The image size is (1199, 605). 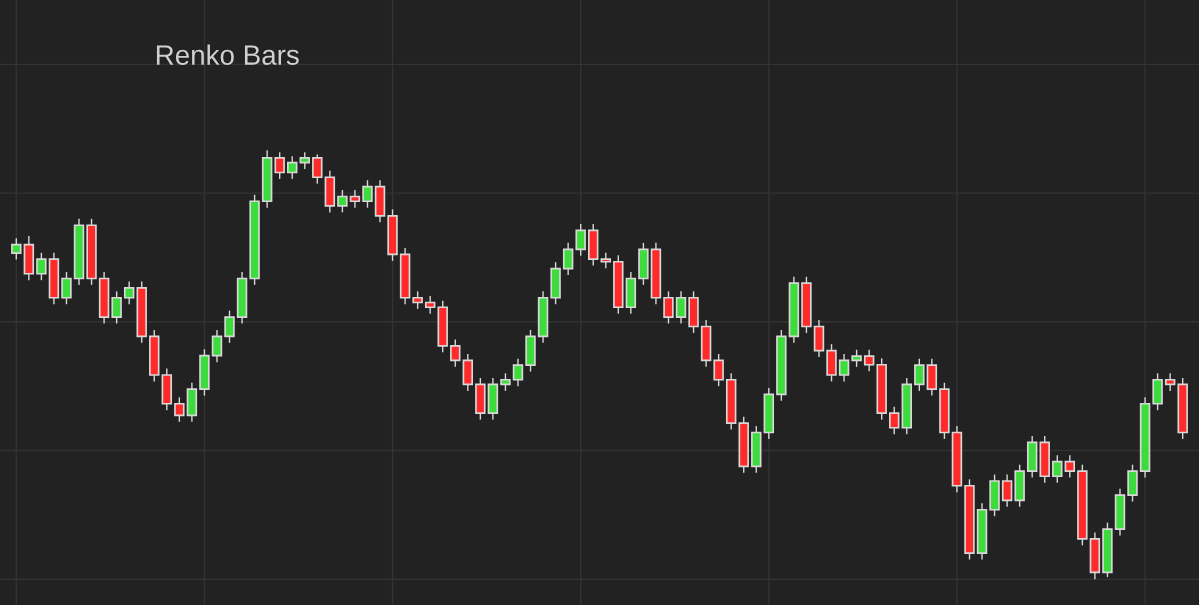 What do you see at coordinates (227, 54) in the screenshot?
I see `chart-title: Renko Bars` at bounding box center [227, 54].